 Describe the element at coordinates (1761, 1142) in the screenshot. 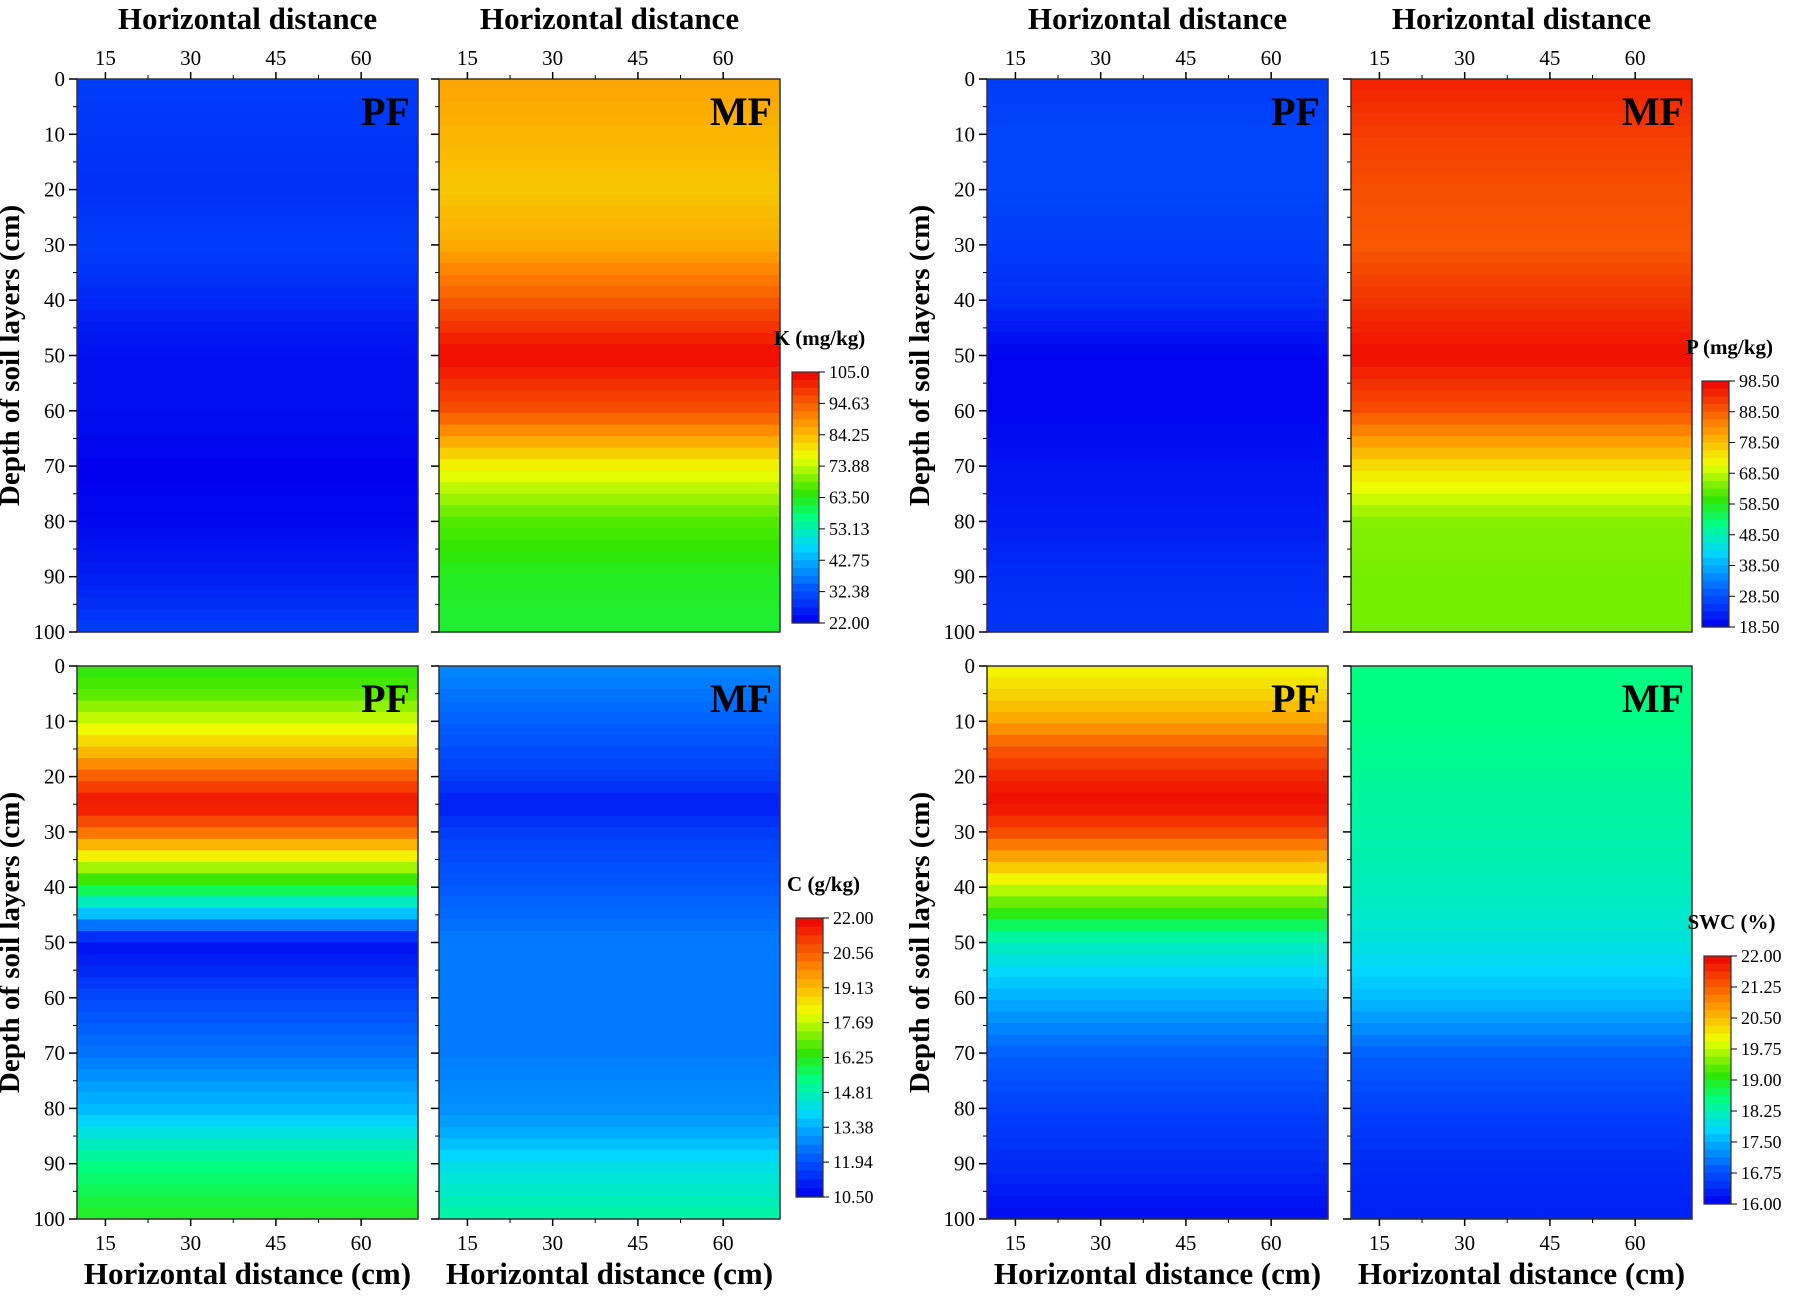

I see `colorbar-tick-label: 17.50` at that location.